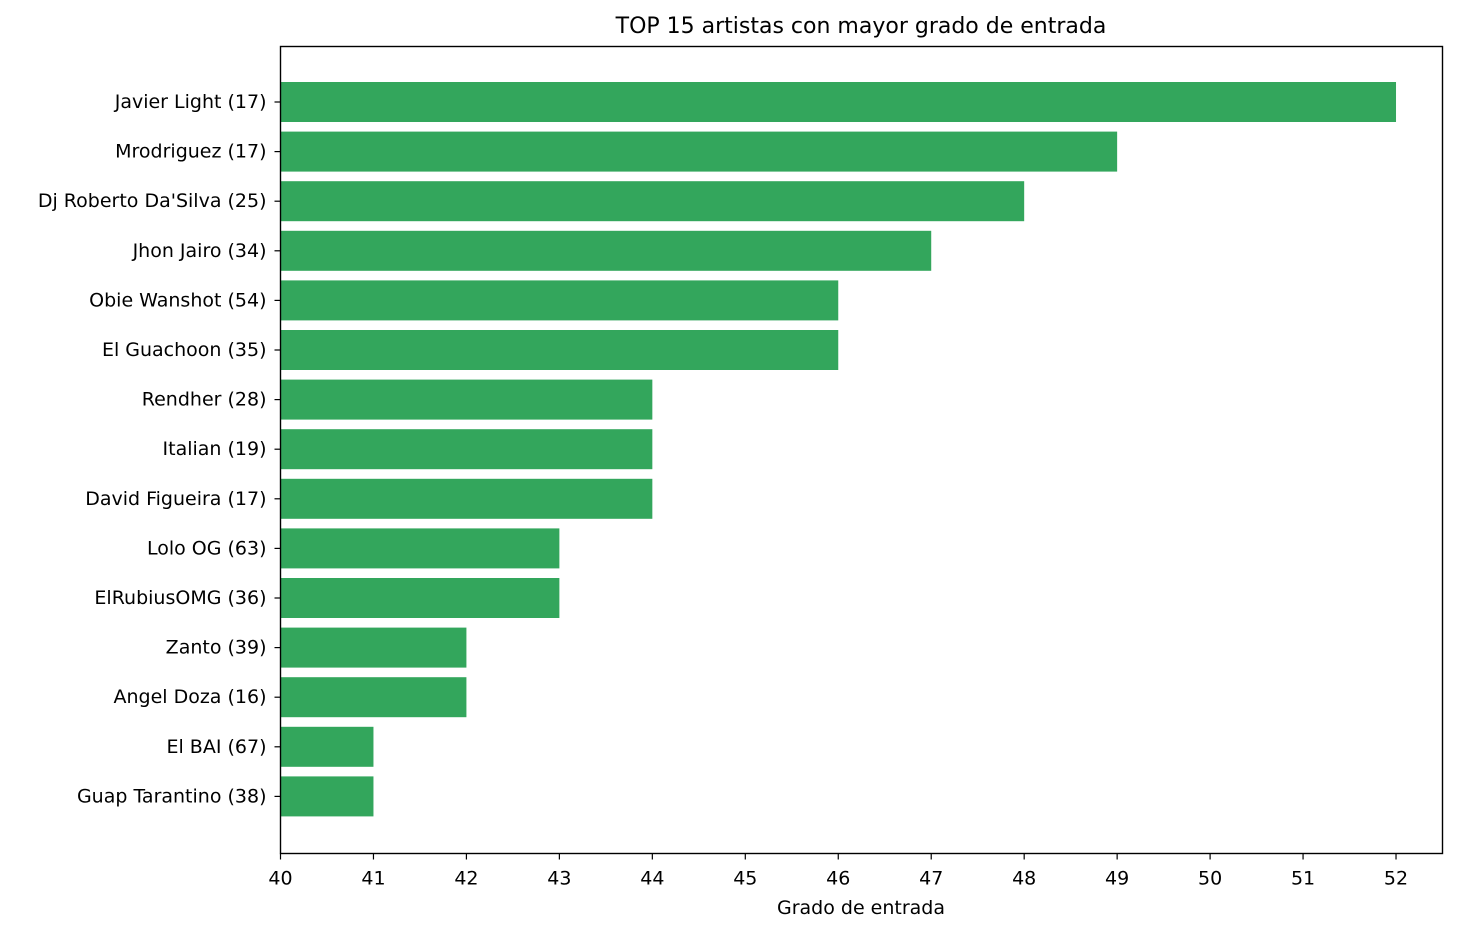 The height and width of the screenshot is (932, 1458). What do you see at coordinates (184, 350) in the screenshot?
I see `y-tick-label: El Guachoon (35)` at bounding box center [184, 350].